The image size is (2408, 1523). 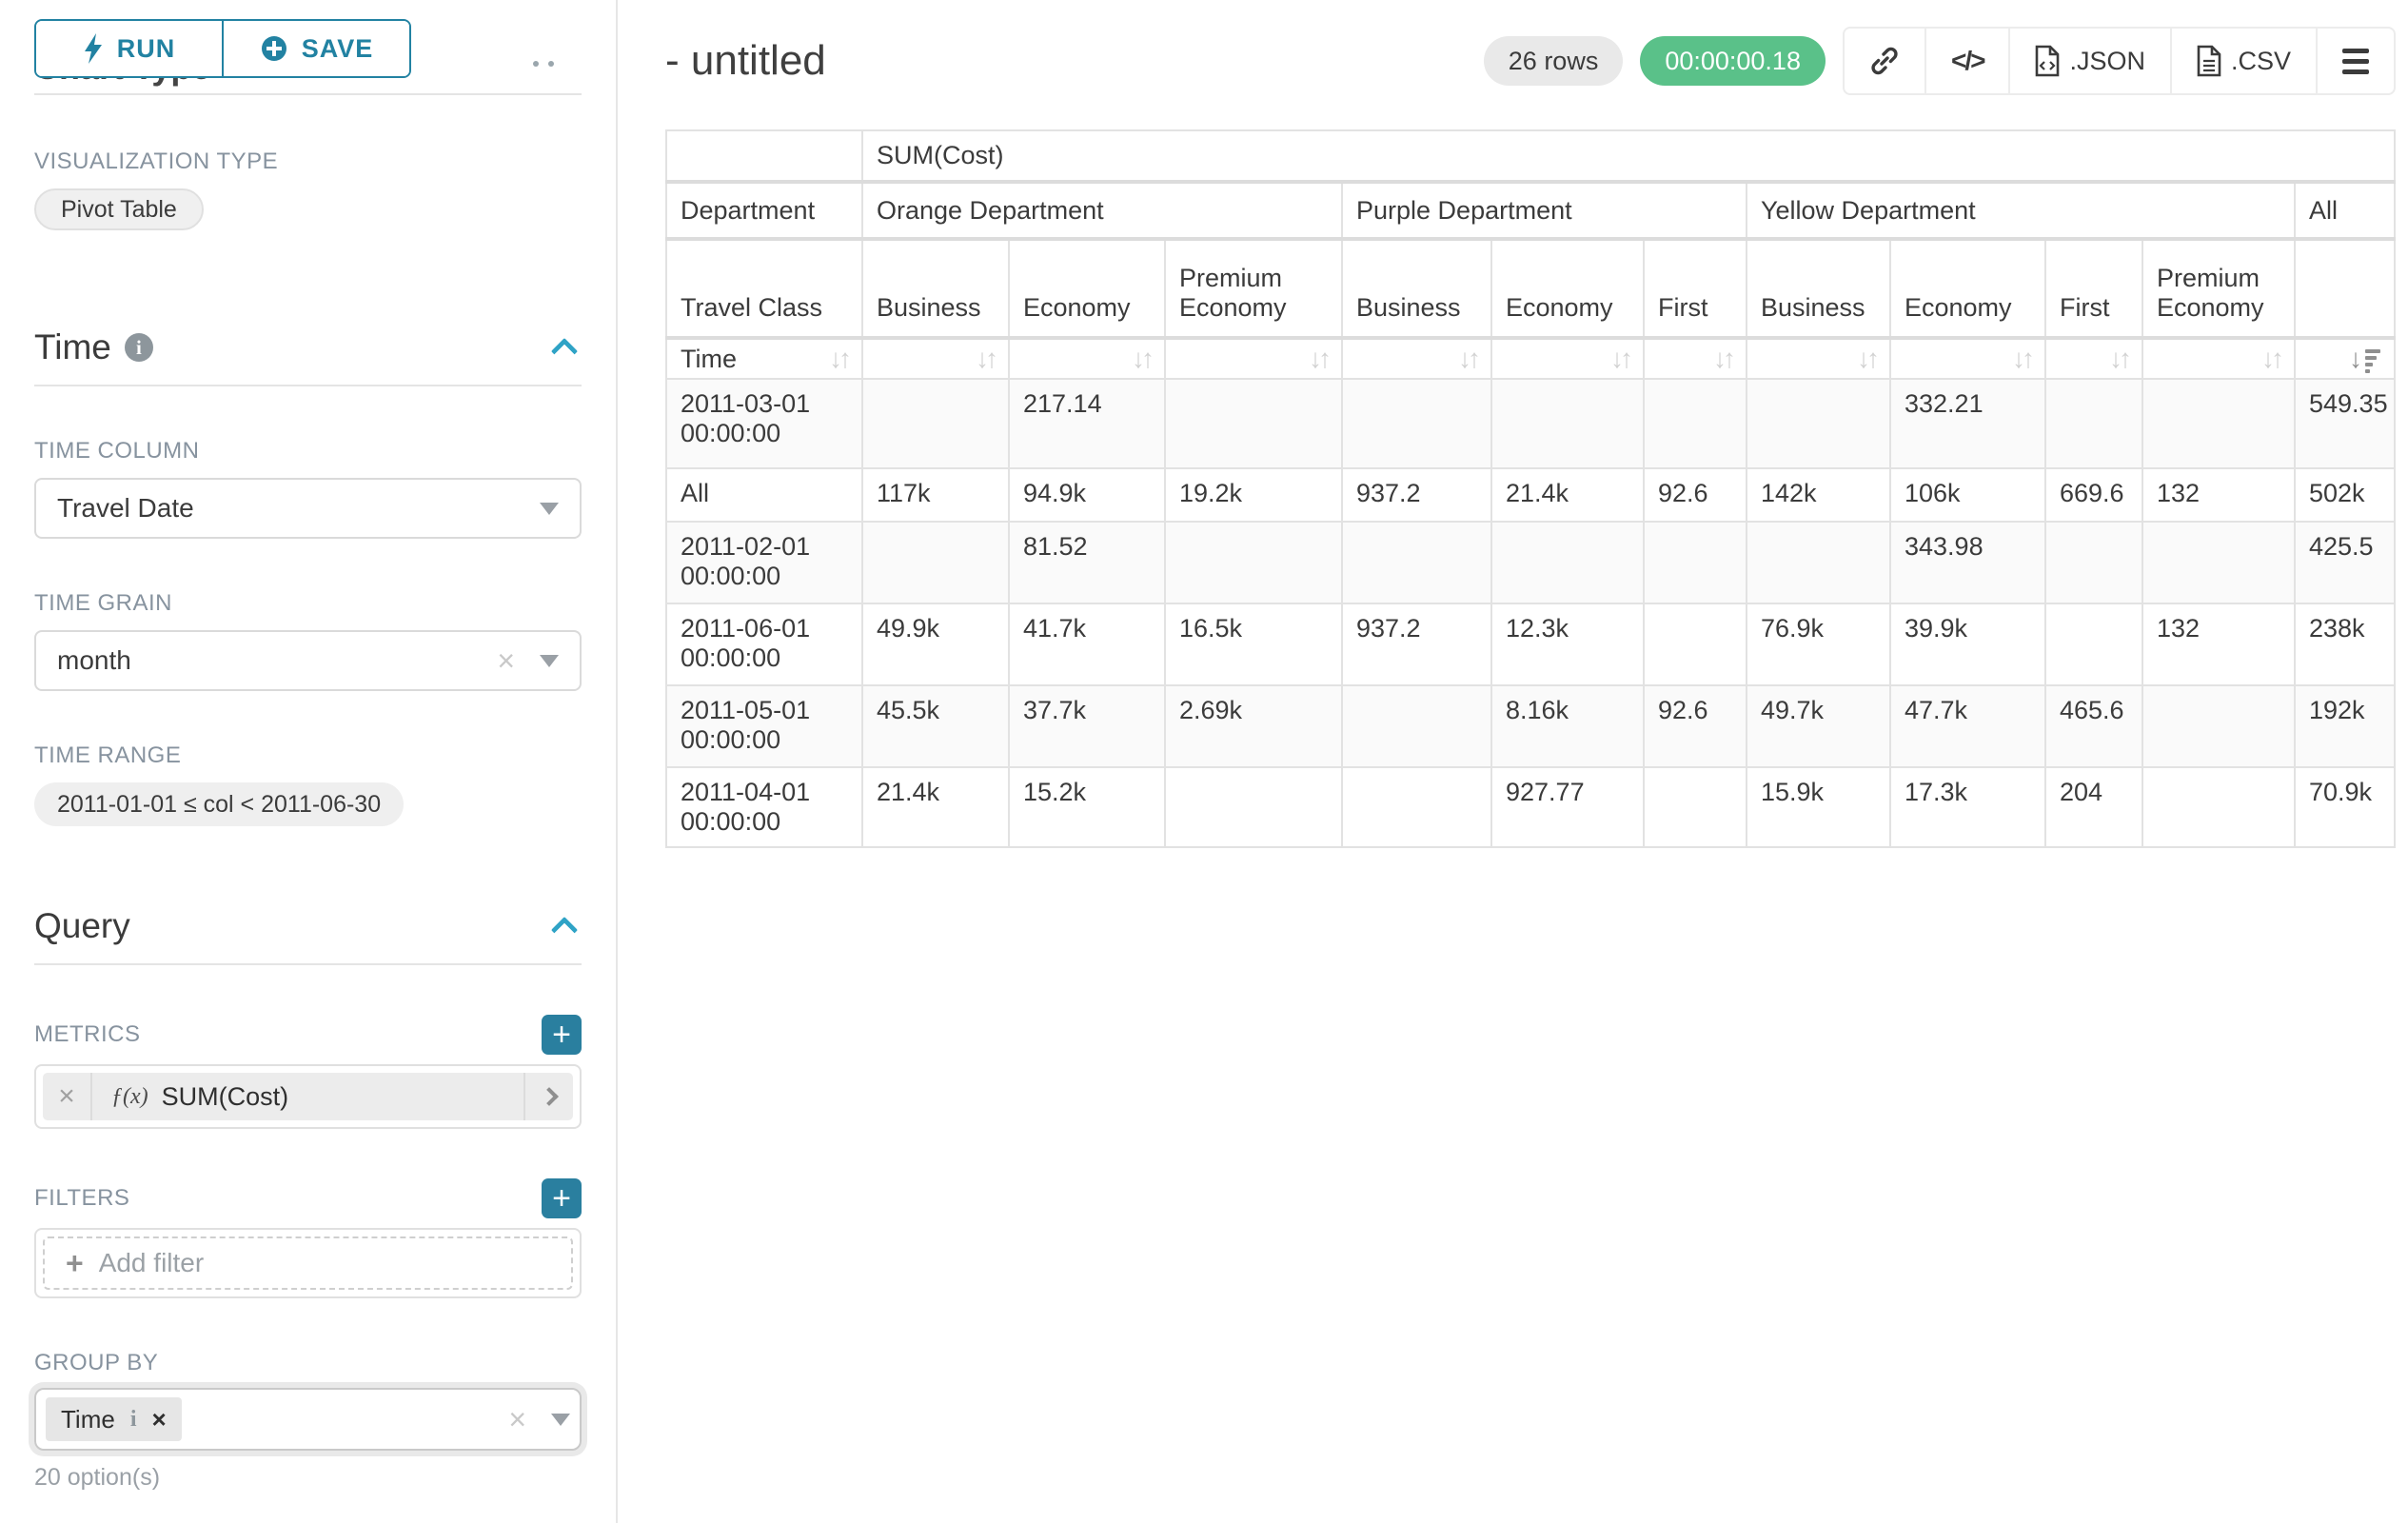 I want to click on cell: 81.52, so click(x=1087, y=562).